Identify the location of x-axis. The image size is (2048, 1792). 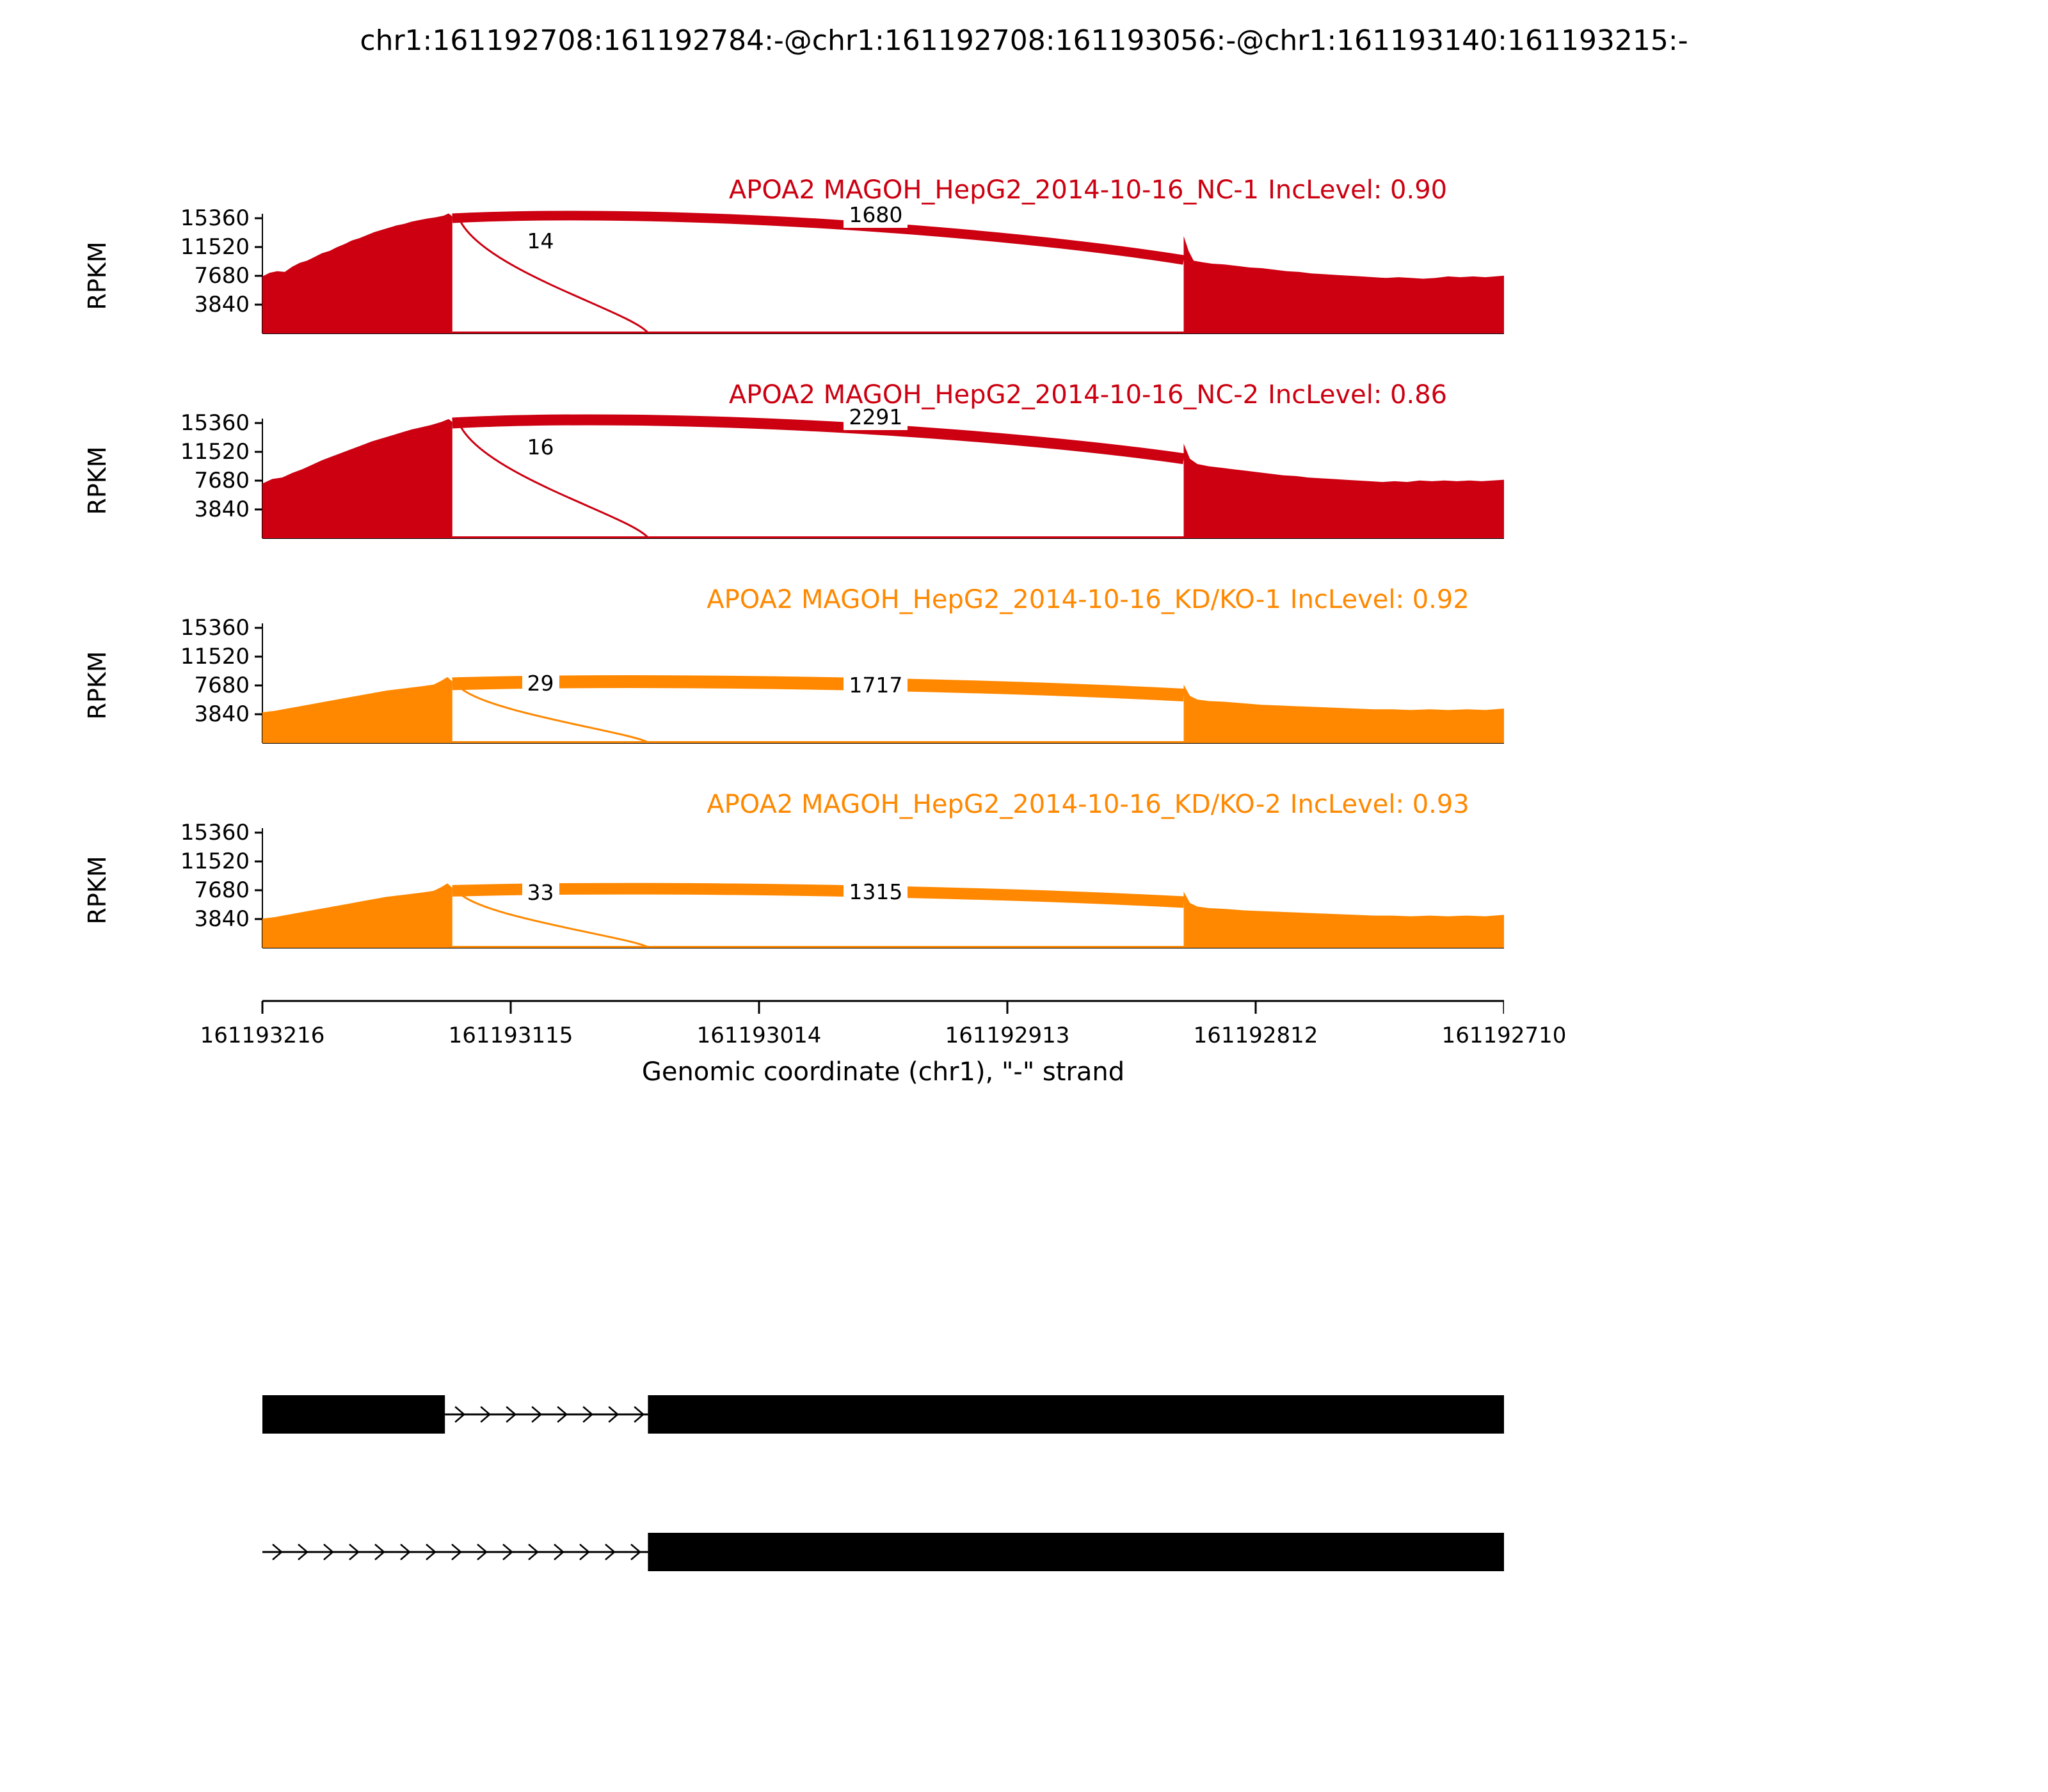
(882, 1007).